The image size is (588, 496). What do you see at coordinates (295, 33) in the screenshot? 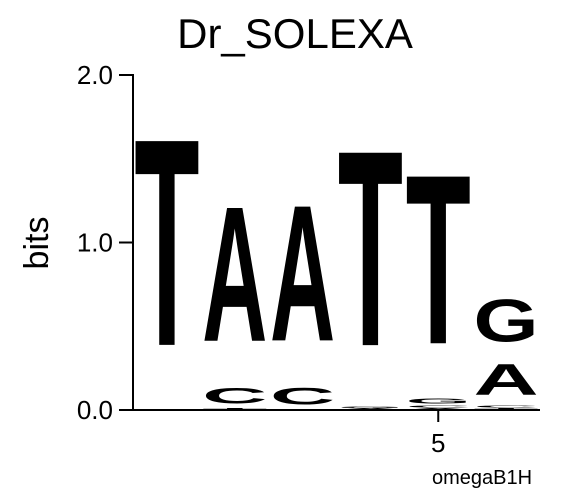
I see `chart-title: Dr_SOLEXA` at bounding box center [295, 33].